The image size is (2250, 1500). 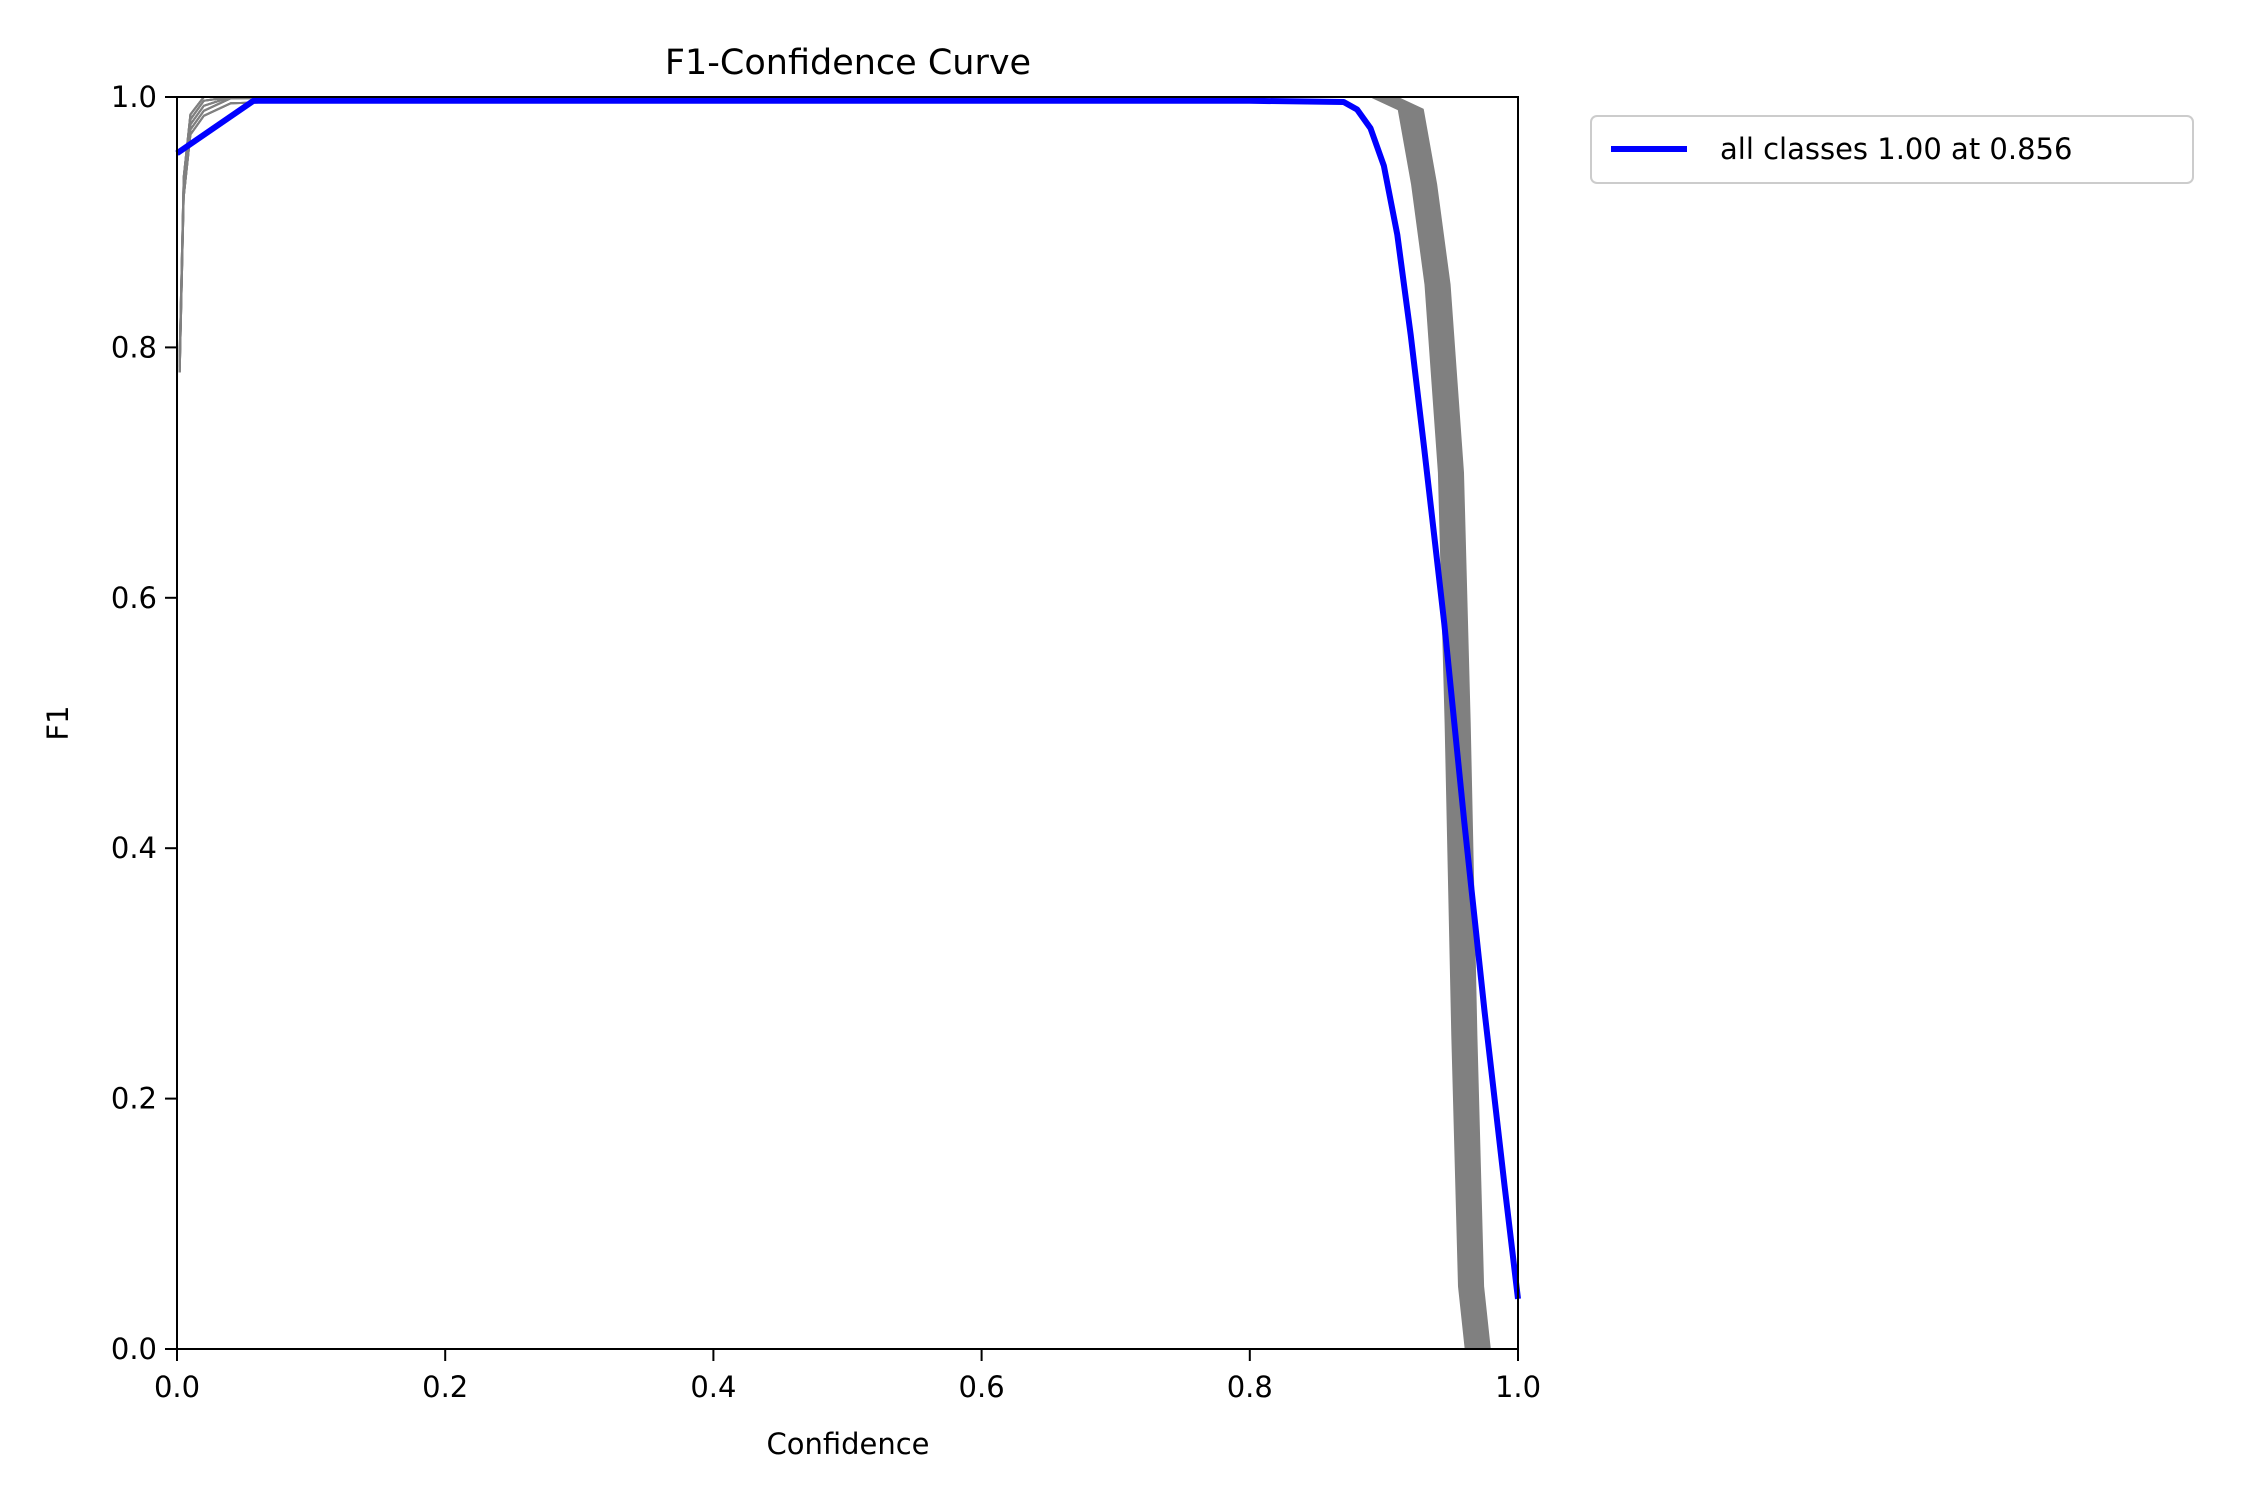 I want to click on legend-box, so click(x=1892, y=149).